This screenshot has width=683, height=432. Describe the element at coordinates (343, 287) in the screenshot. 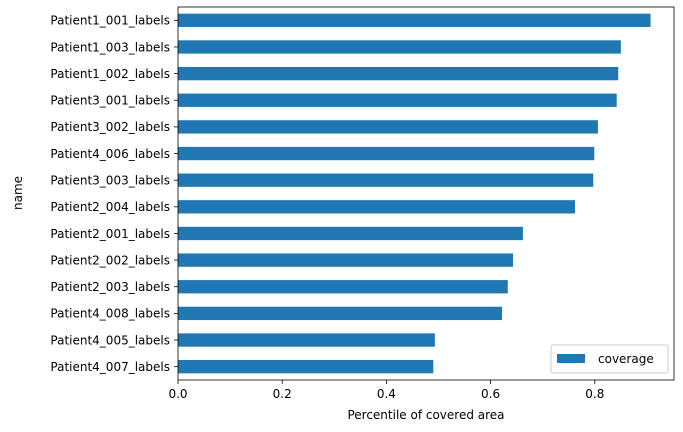

I see `bar-Patient2_003_labels` at that location.